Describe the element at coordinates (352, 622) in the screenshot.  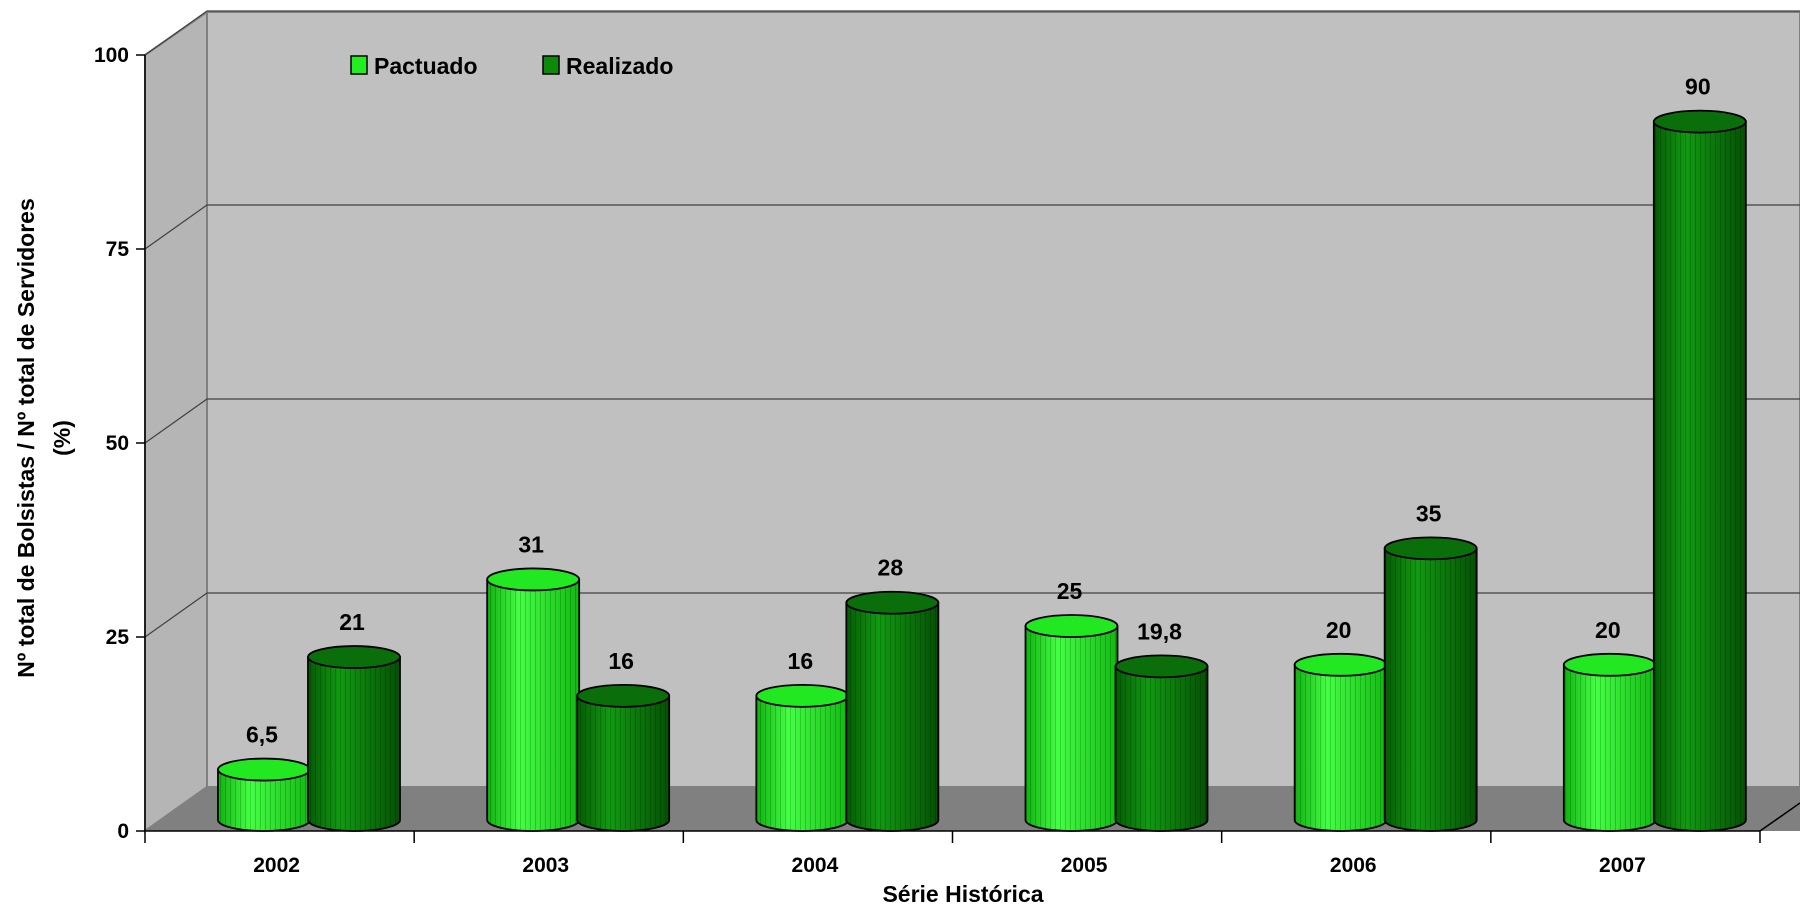
I see `data-label: 21` at that location.